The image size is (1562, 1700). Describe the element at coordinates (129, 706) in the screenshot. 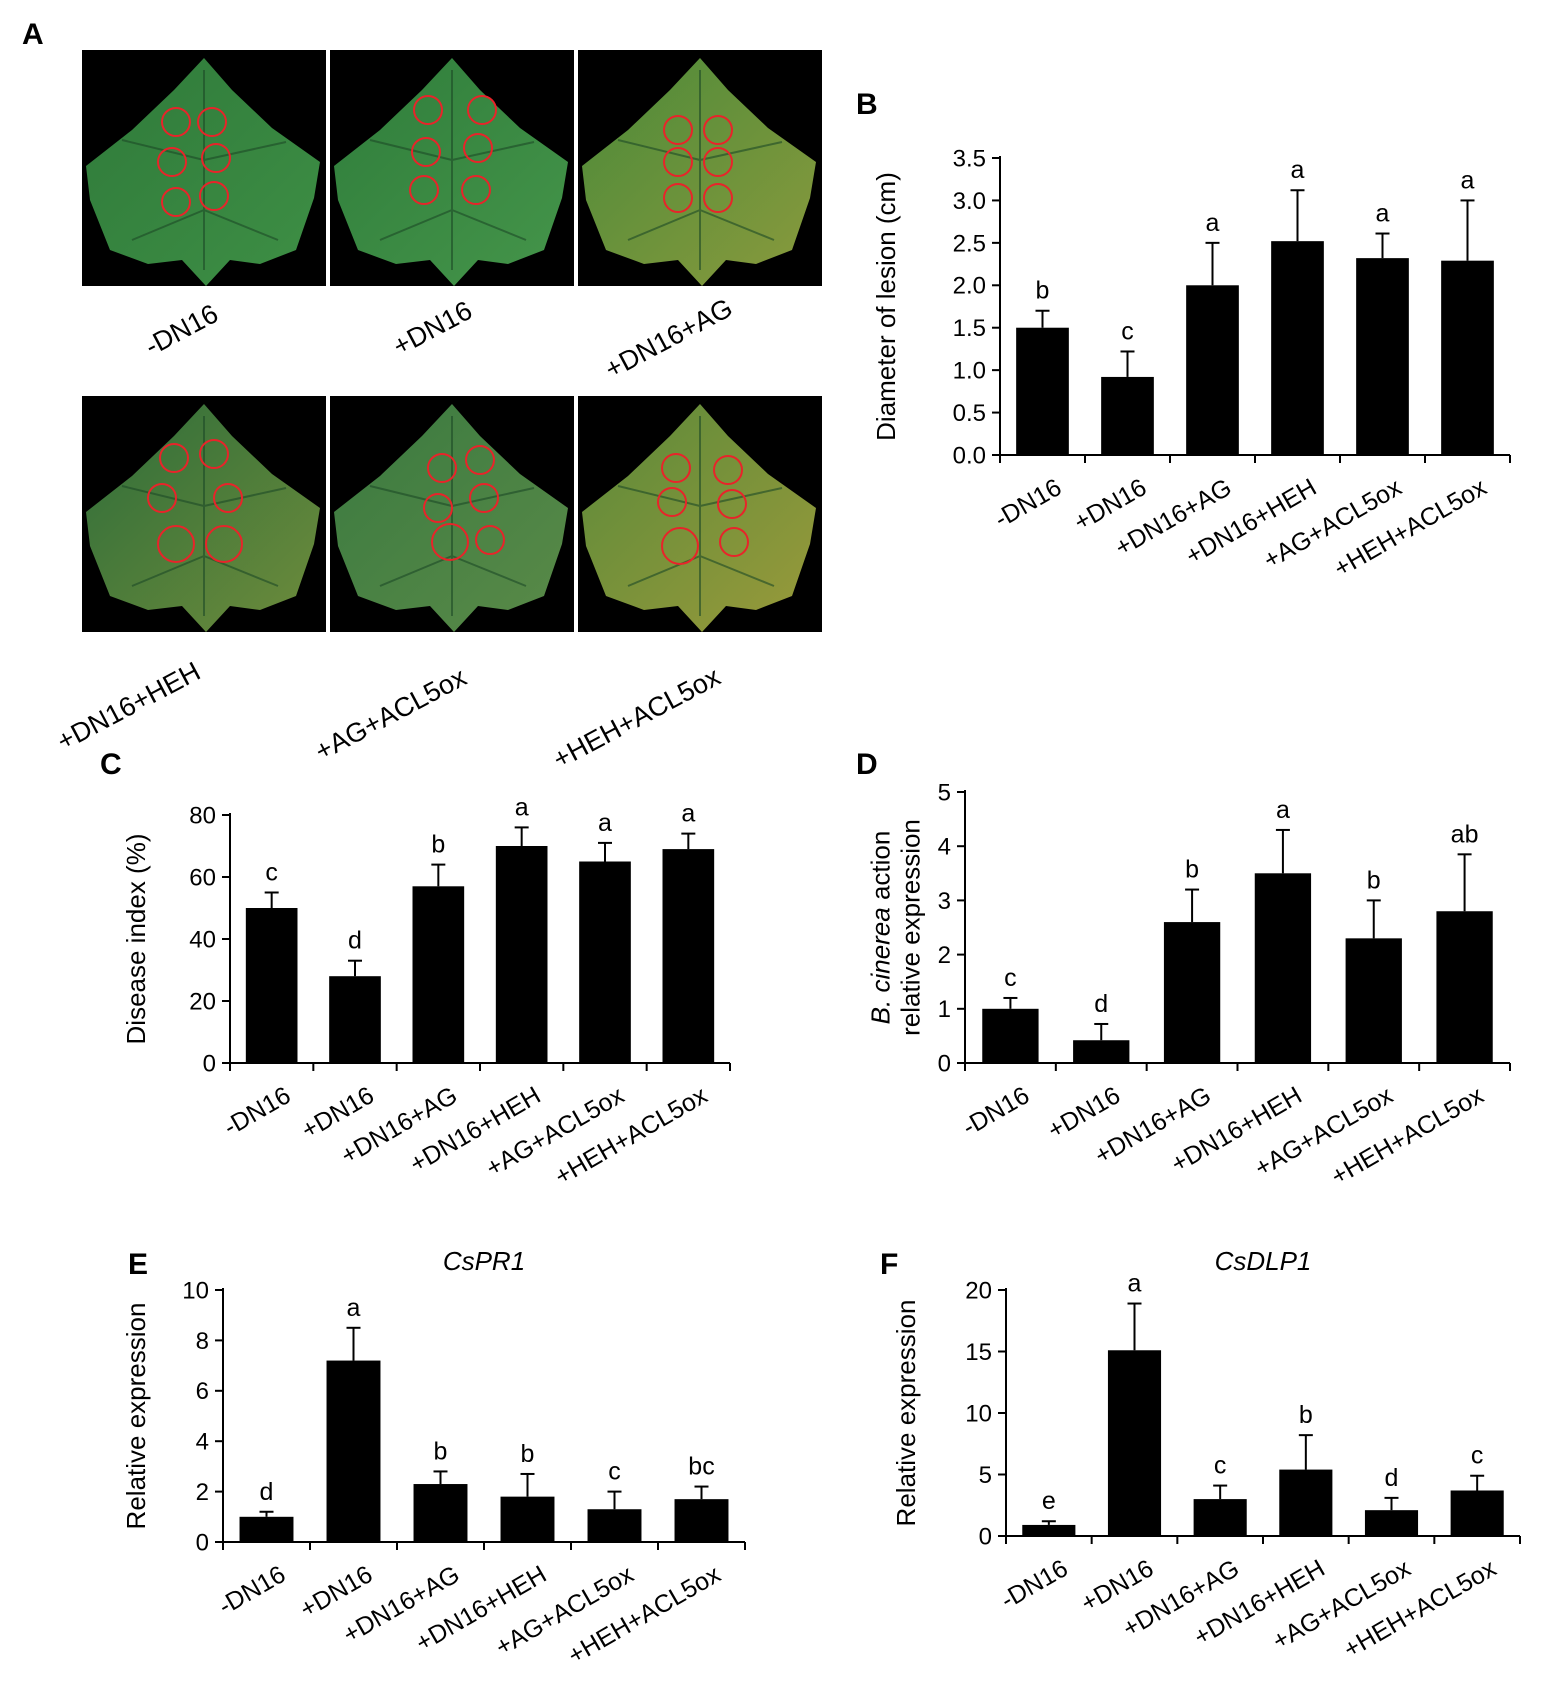

I see `photo-label: +DN16+HEH` at that location.